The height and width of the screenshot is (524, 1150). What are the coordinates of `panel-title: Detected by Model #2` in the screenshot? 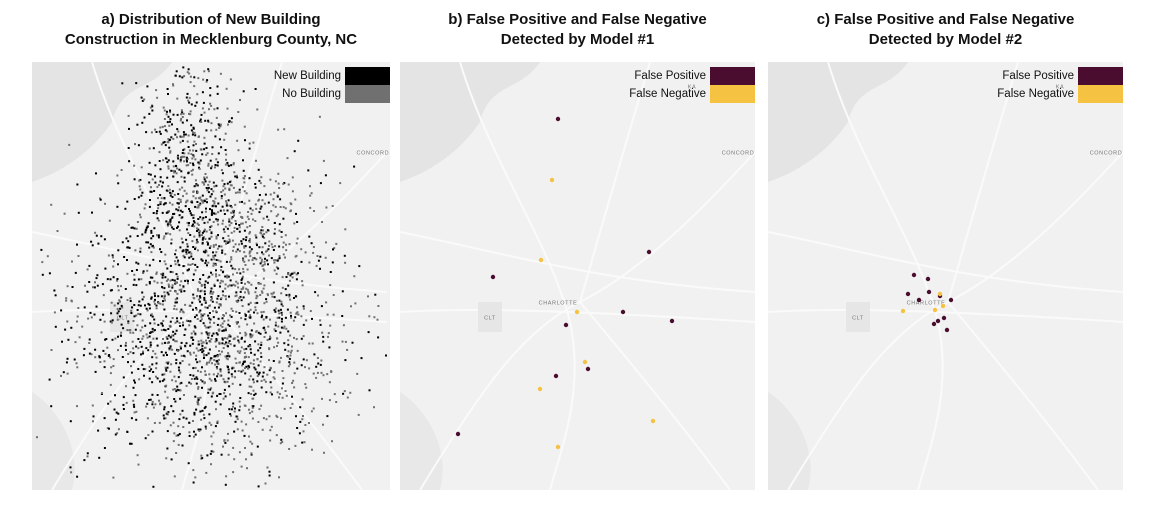 It's located at (945, 39).